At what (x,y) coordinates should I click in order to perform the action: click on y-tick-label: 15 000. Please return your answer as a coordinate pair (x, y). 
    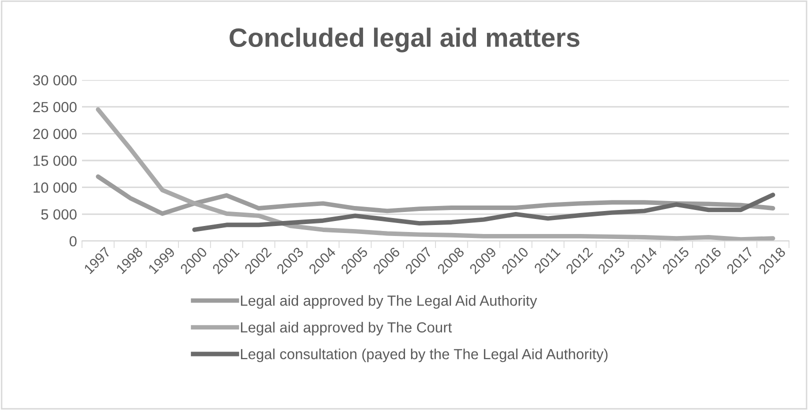
    Looking at the image, I should click on (55, 161).